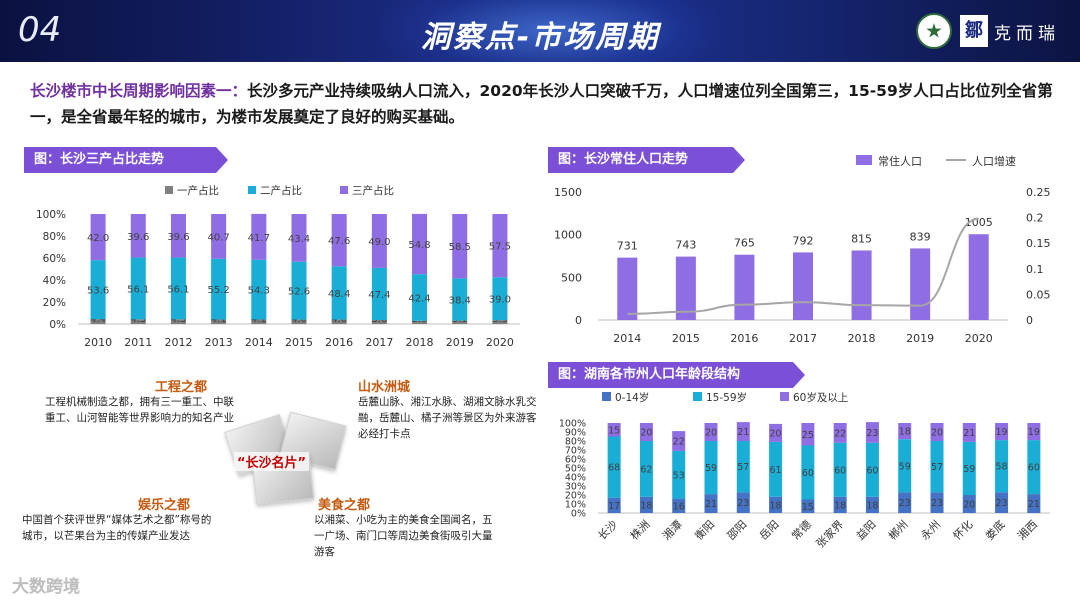 The image size is (1080, 607). Describe the element at coordinates (704, 530) in the screenshot. I see `x-tick-label: 衡阳` at that location.